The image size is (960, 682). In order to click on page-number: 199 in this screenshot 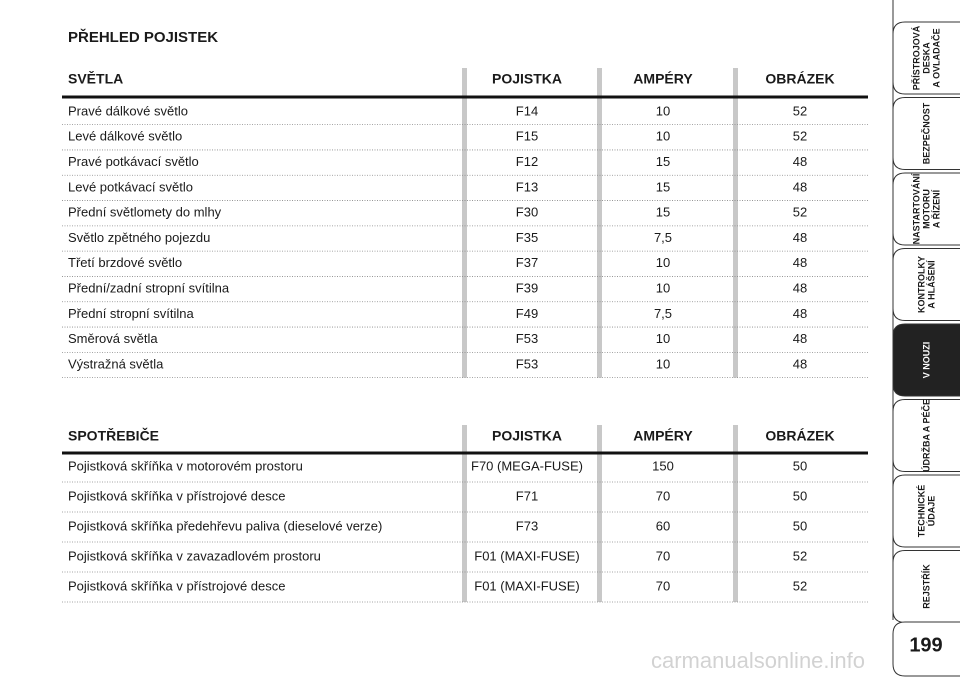, I will do `click(925, 645)`.